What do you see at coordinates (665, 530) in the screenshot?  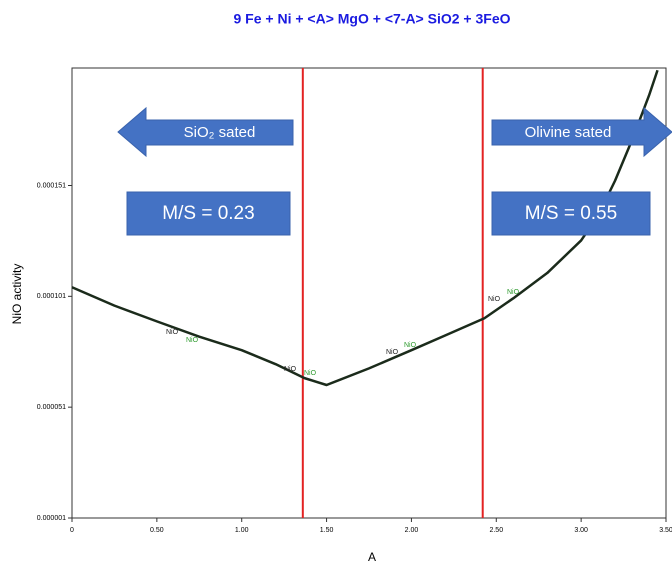 I see `x-tick-label: 3.50` at bounding box center [665, 530].